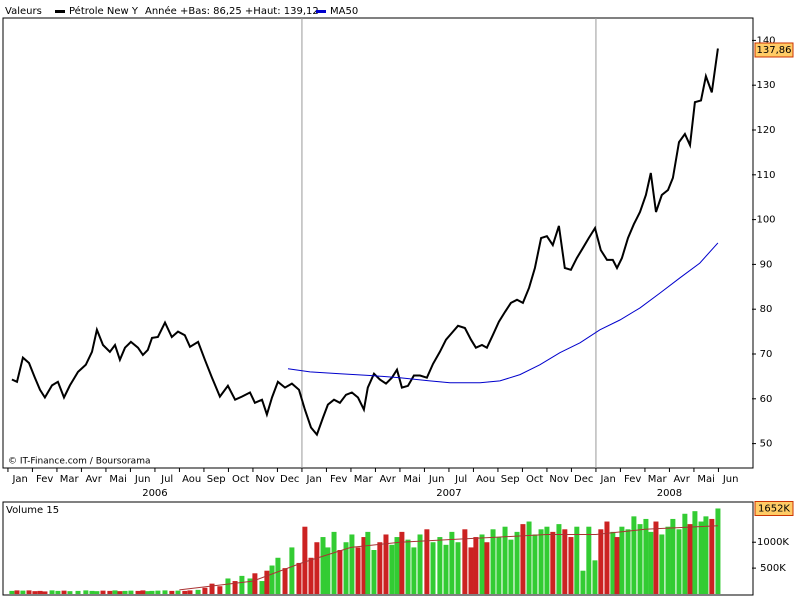 Image resolution: width=800 pixels, height=600 pixels. I want to click on y-tick-label: 140, so click(765, 40).